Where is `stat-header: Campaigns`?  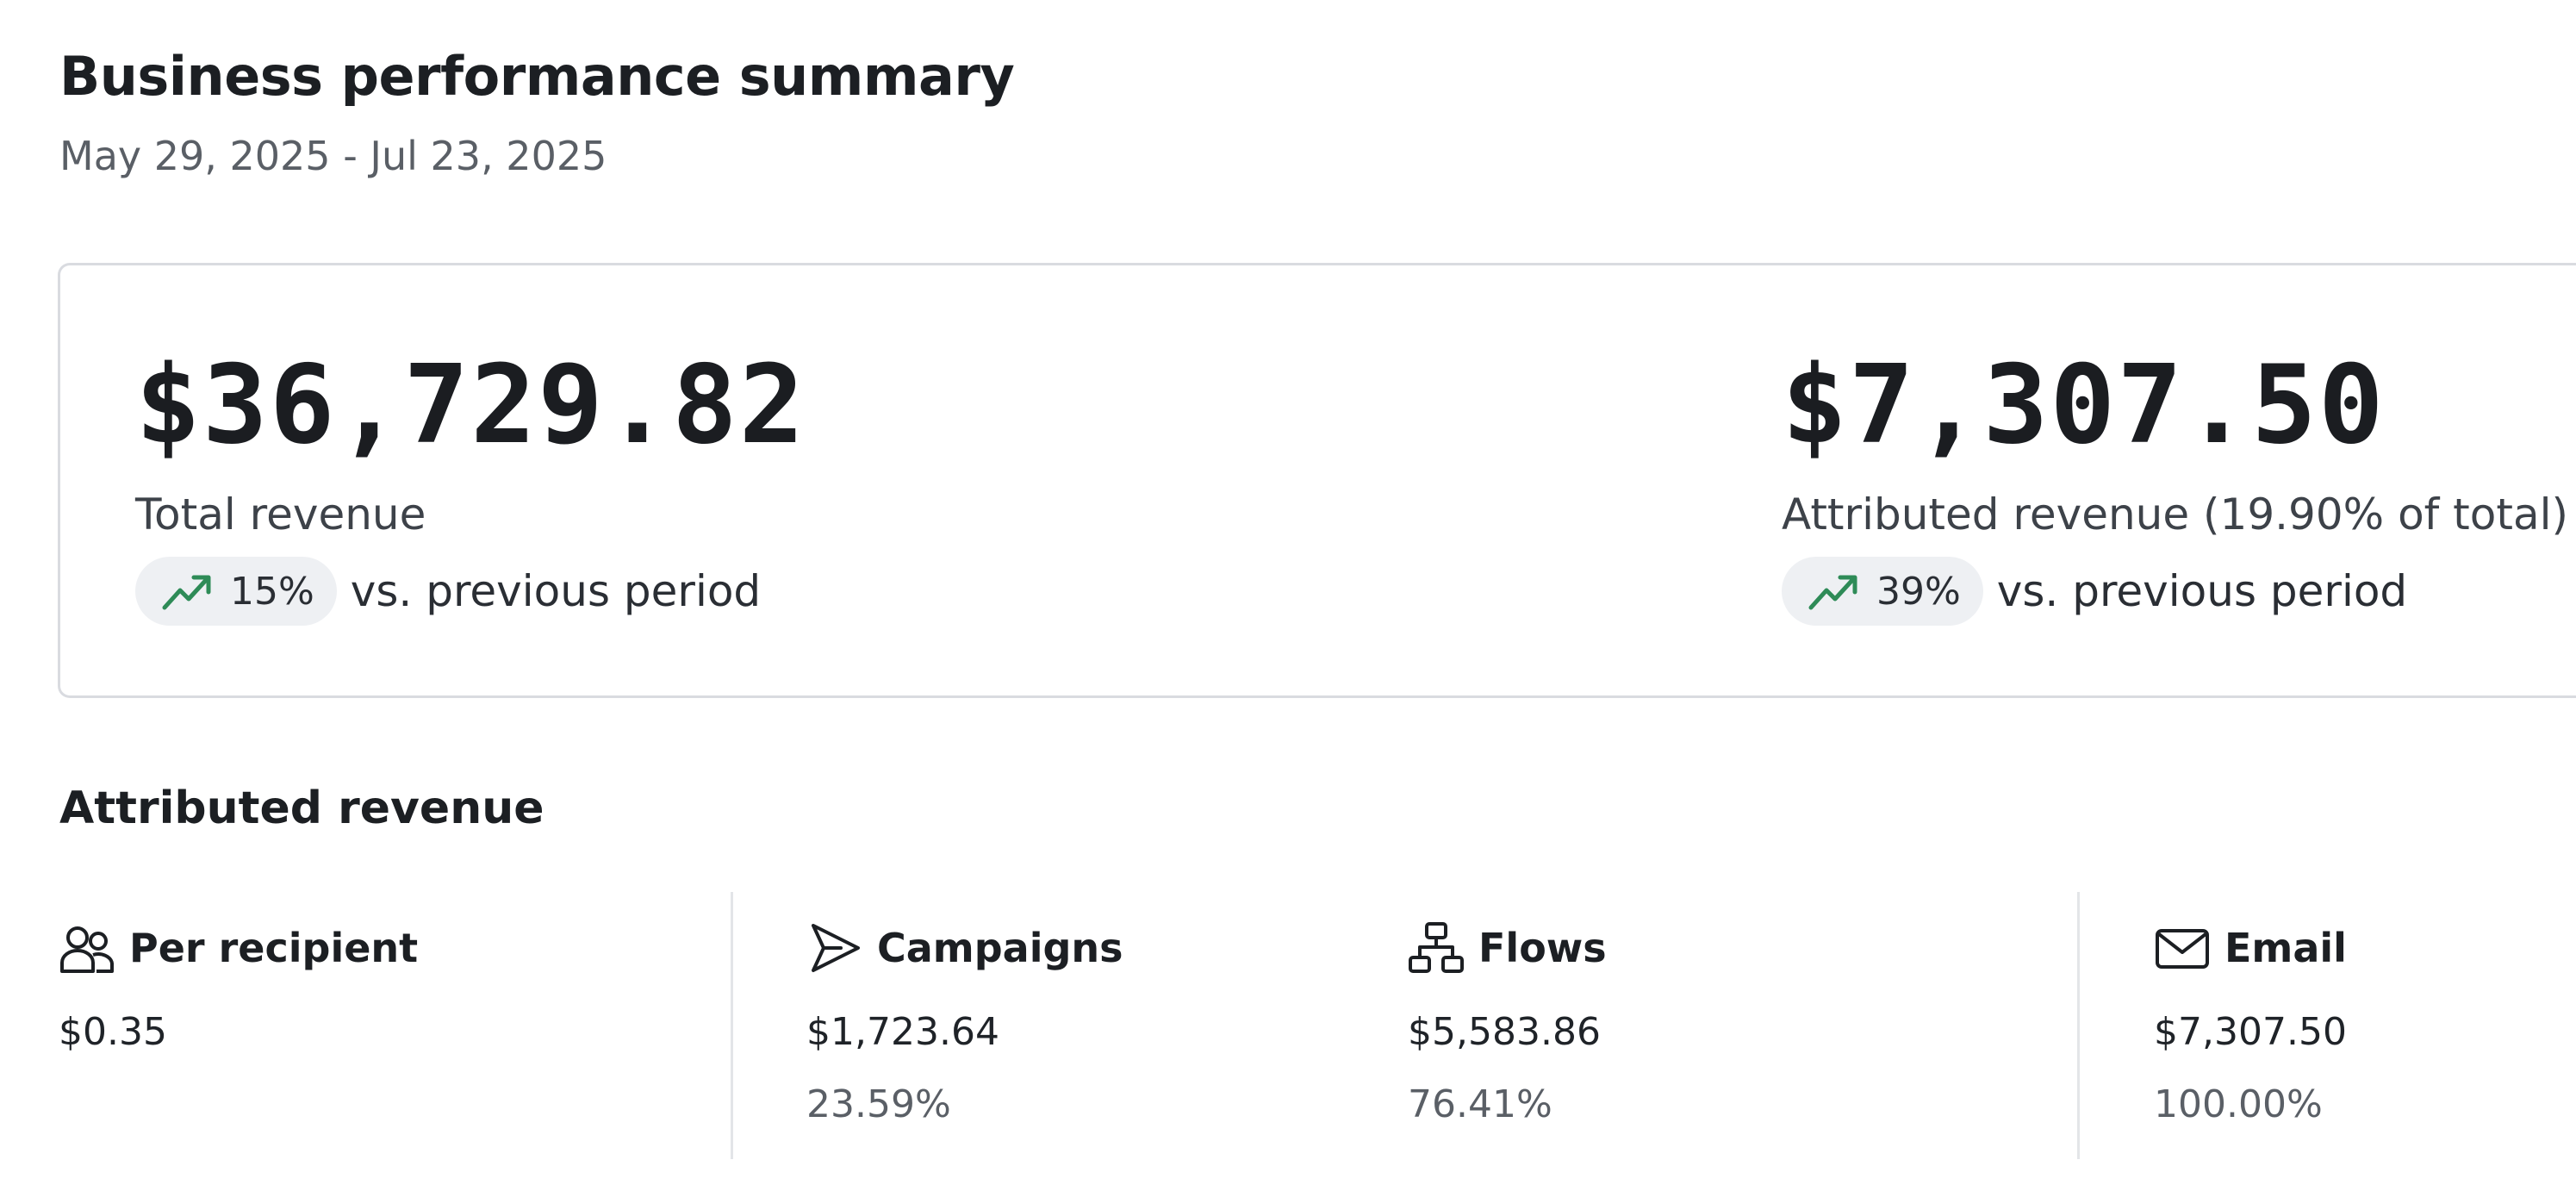 stat-header: Campaigns is located at coordinates (965, 948).